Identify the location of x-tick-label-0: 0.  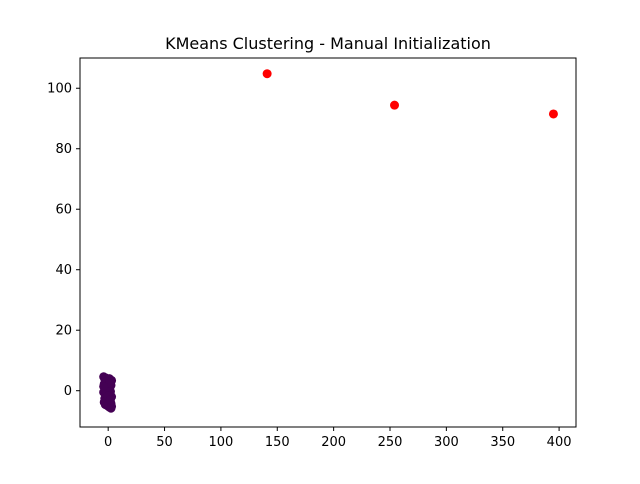
(108, 442).